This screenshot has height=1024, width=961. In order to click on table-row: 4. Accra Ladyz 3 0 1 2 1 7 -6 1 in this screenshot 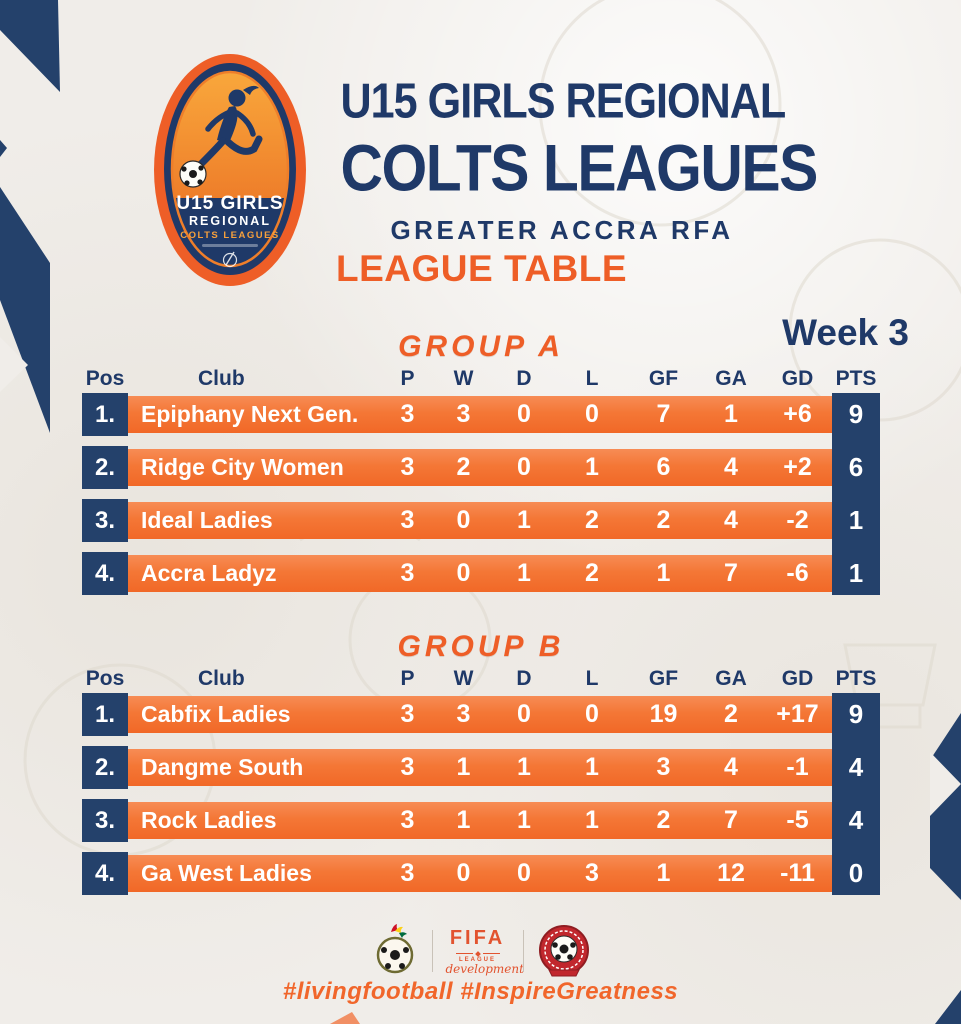, I will do `click(481, 573)`.